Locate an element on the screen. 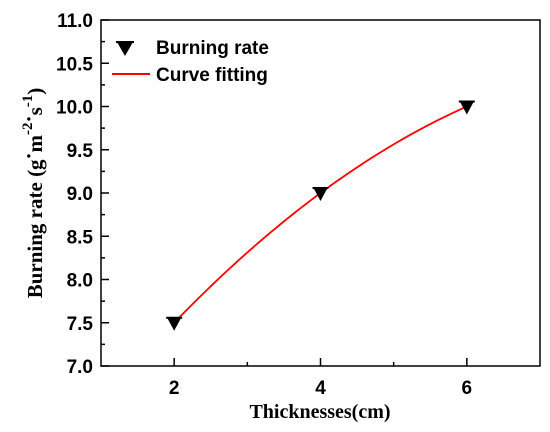  y-tick-label: 9.0 is located at coordinates (80, 194).